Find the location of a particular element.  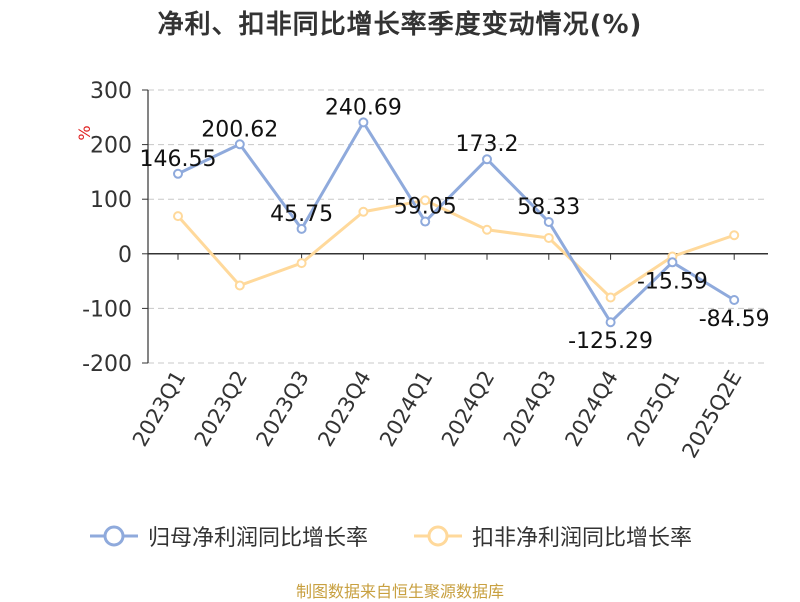

x-tick-label-3: 2023Q4 is located at coordinates (344, 409).